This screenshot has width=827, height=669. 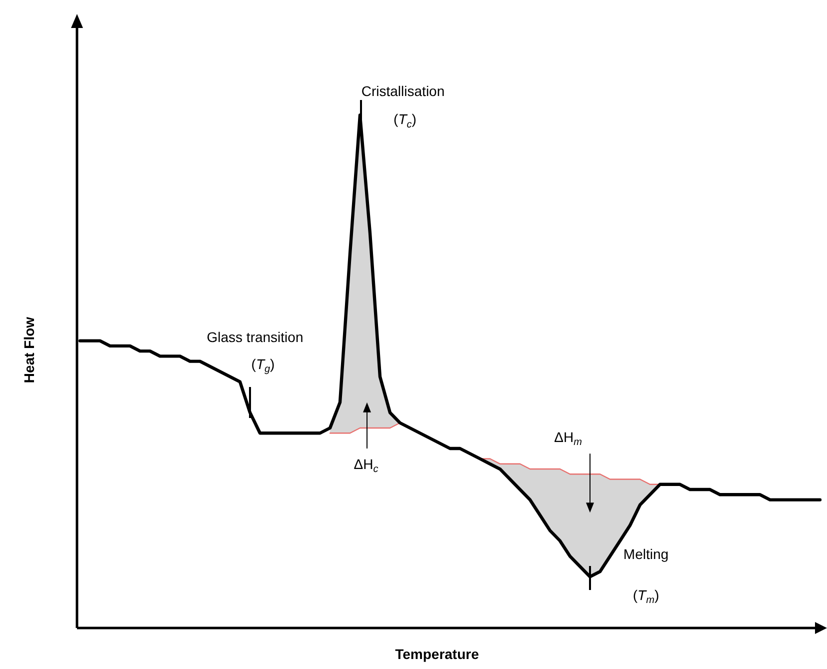 I want to click on annotation: Glass transition, so click(x=255, y=337).